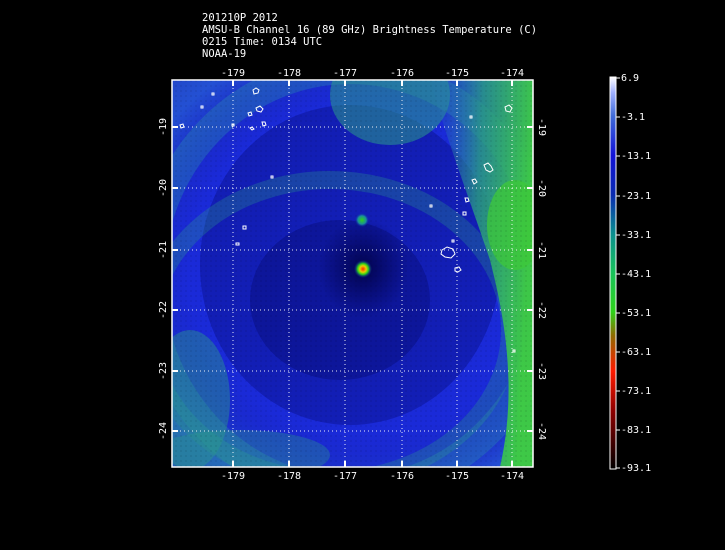  What do you see at coordinates (636, 391) in the screenshot?
I see `colorbar-label: -73.1` at bounding box center [636, 391].